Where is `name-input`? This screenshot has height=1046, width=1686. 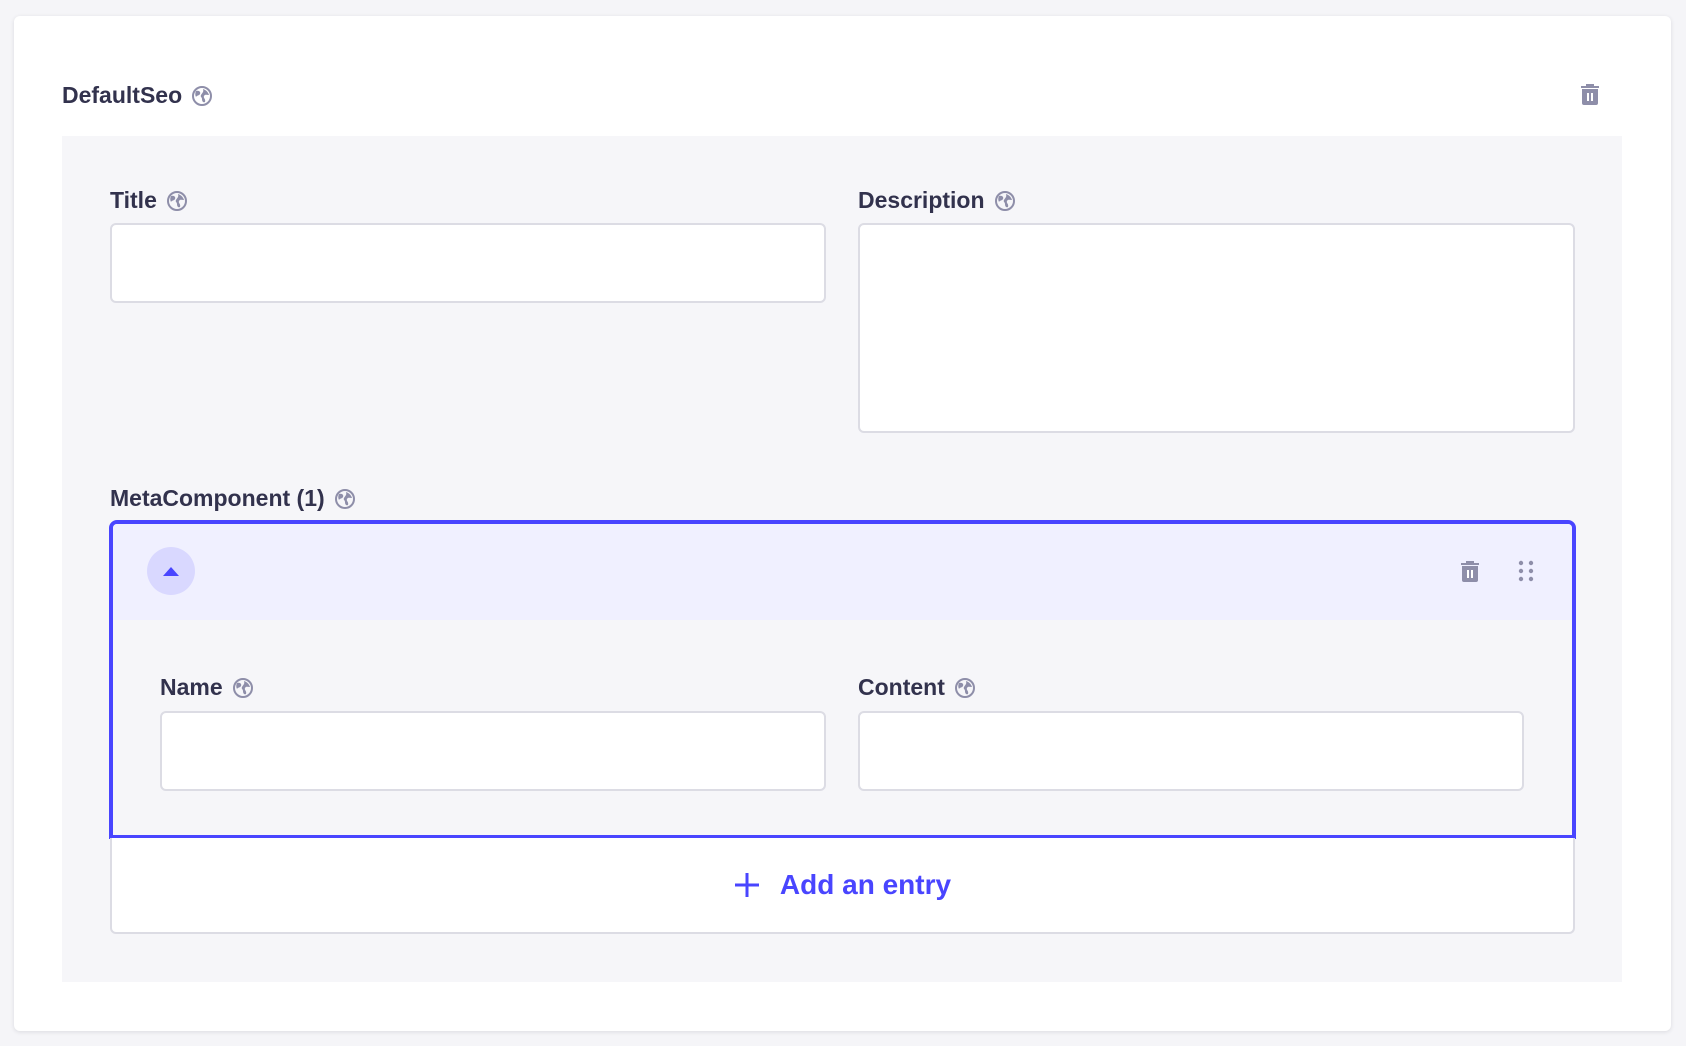 name-input is located at coordinates (493, 751).